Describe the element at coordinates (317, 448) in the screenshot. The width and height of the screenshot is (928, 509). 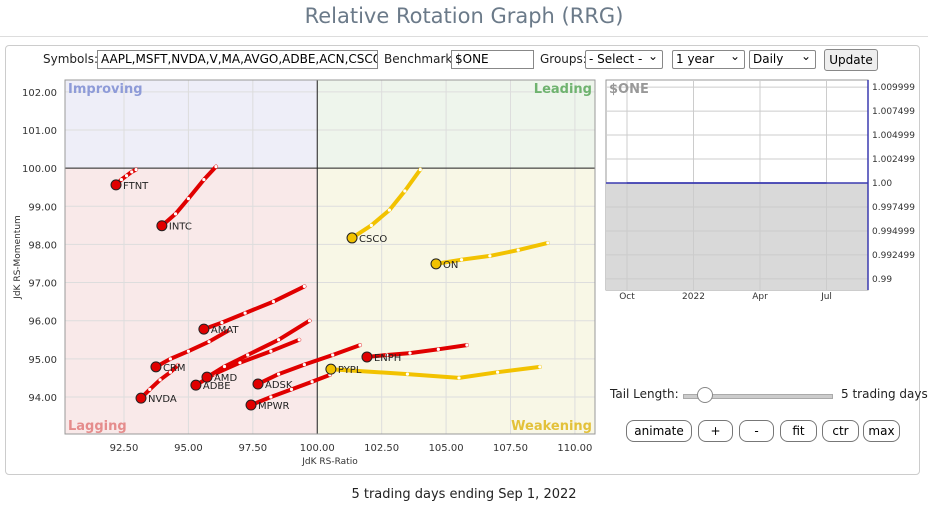
I see `x-tick-label: 100.00` at that location.